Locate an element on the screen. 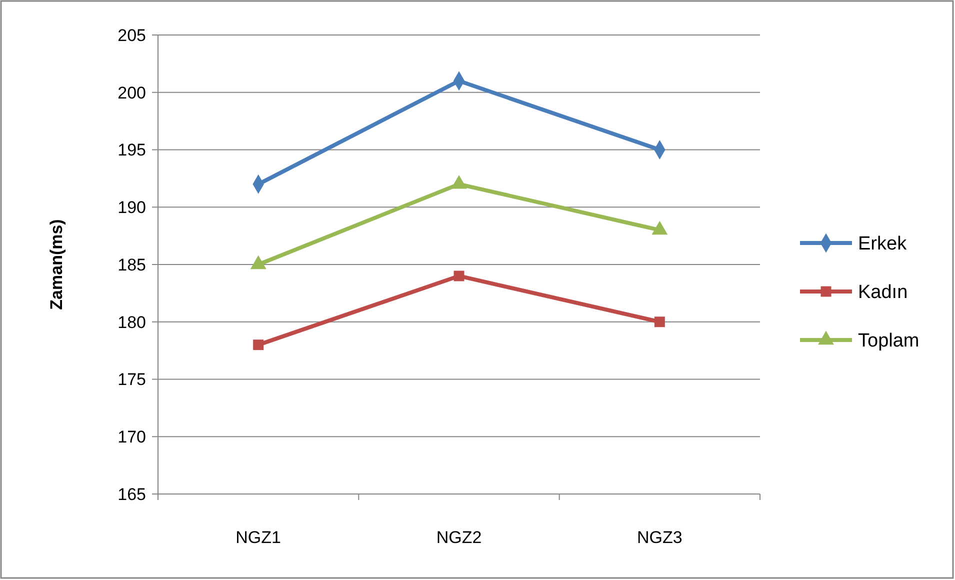 The width and height of the screenshot is (955, 580). y-tick-label: 180 is located at coordinates (132, 322).